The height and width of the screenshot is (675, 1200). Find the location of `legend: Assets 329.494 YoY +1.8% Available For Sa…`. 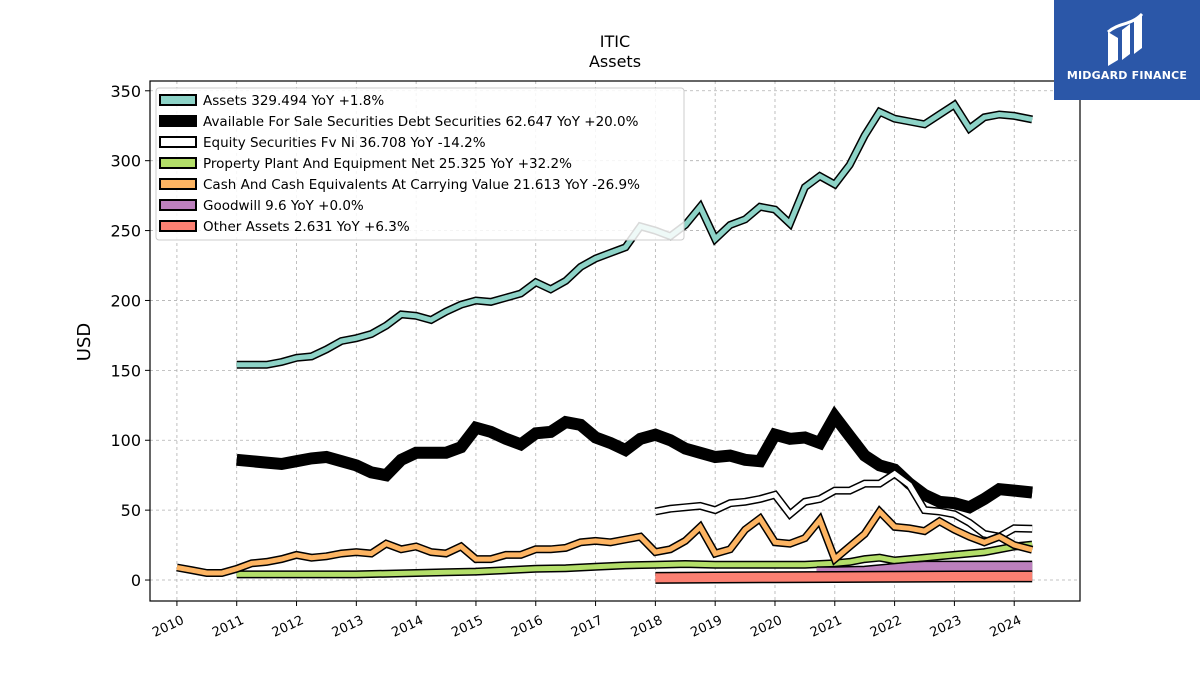

legend: Assets 329.494 YoY +1.8% Available For Sa… is located at coordinates (420, 164).